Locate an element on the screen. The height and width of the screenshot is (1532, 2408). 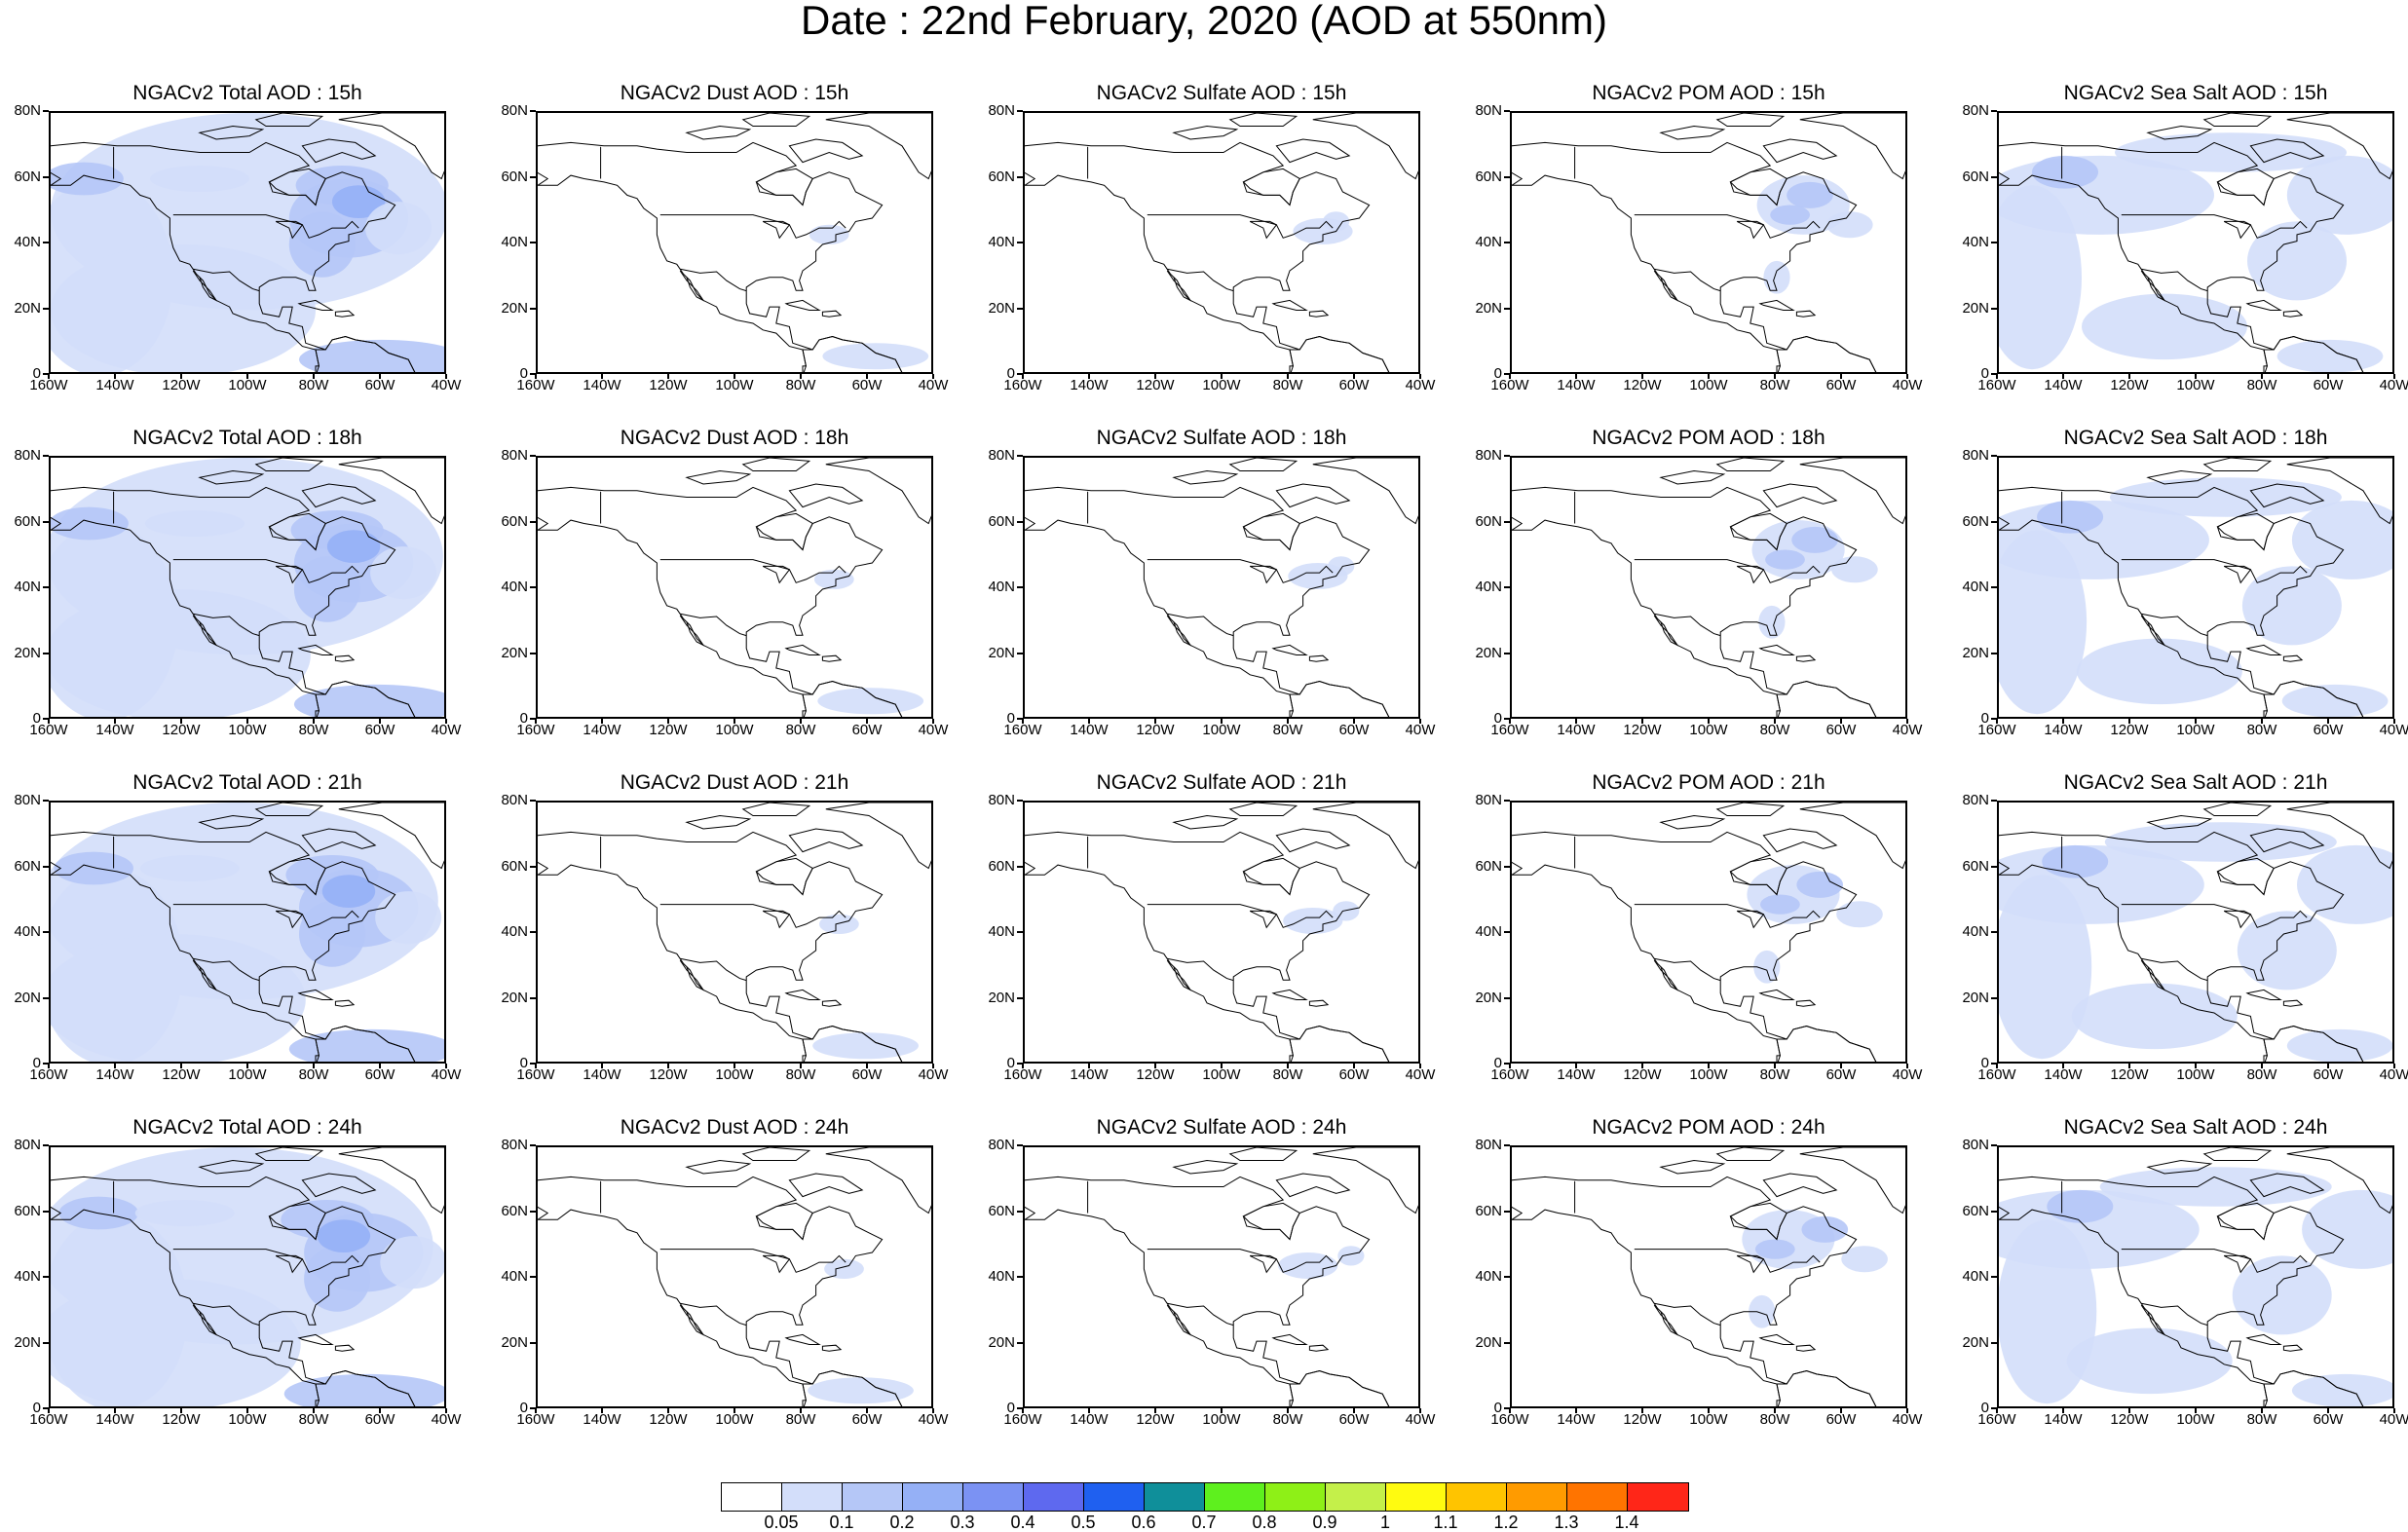
lon-tick-label: 80W is located at coordinates (800, 730).